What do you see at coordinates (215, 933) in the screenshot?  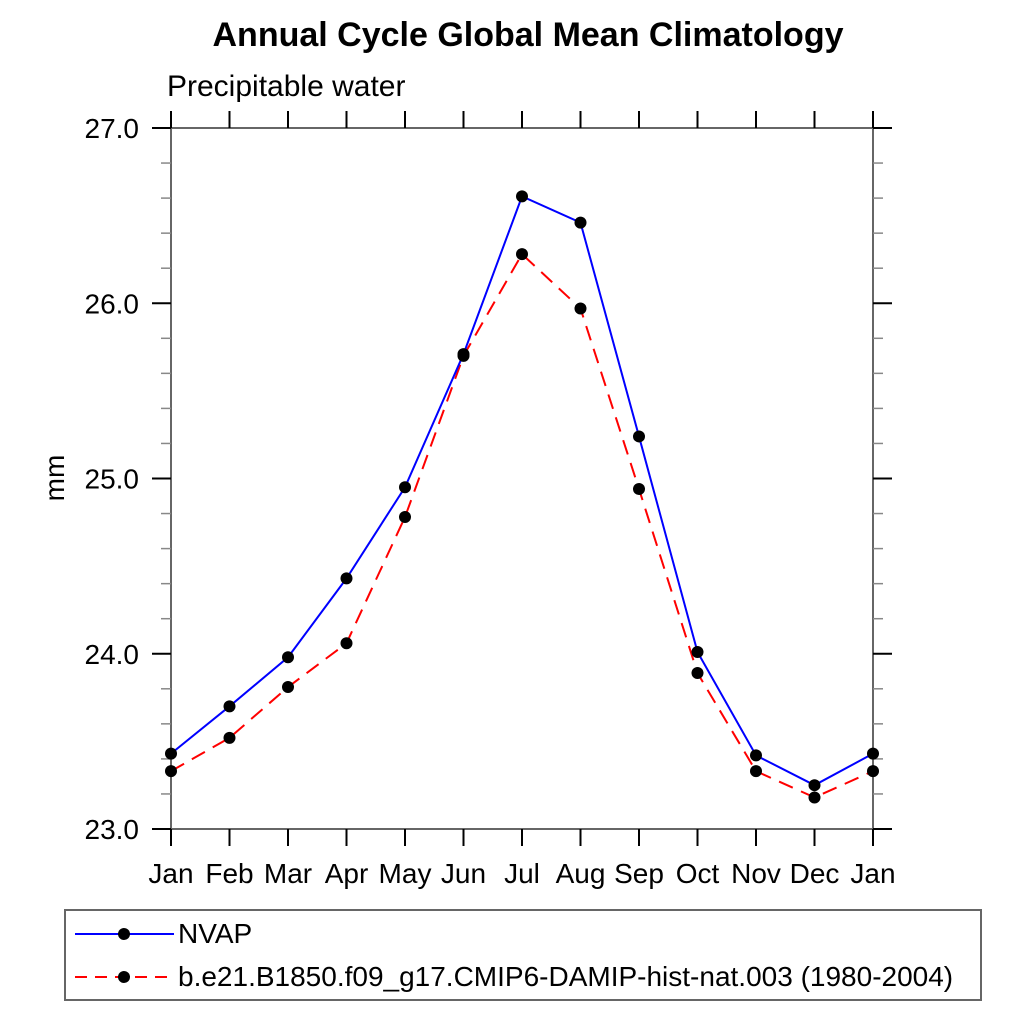 I see `legend-label-nvap: NVAP` at bounding box center [215, 933].